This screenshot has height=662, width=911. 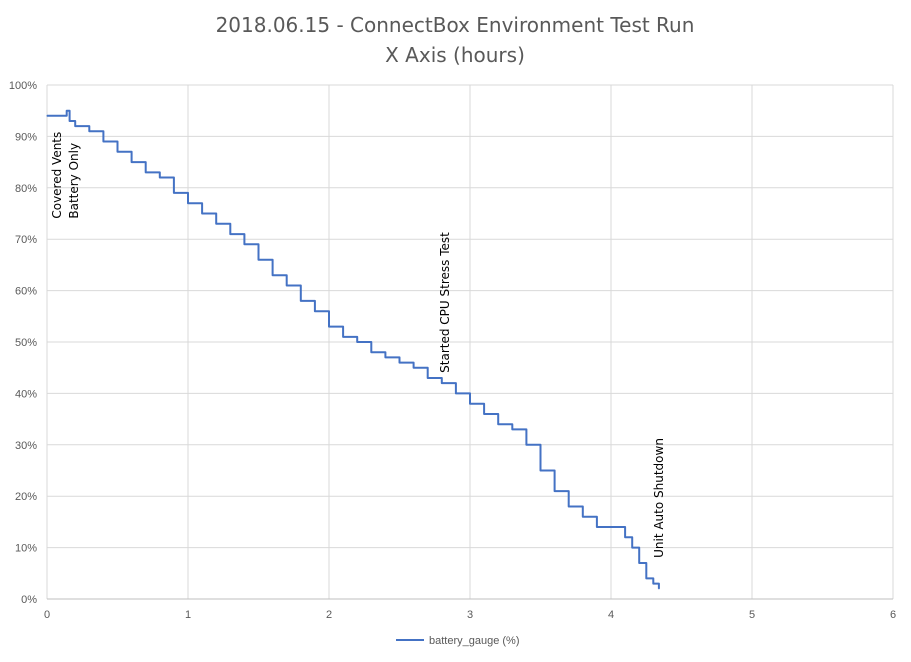 What do you see at coordinates (26, 549) in the screenshot?
I see `y-tick-label: 10%` at bounding box center [26, 549].